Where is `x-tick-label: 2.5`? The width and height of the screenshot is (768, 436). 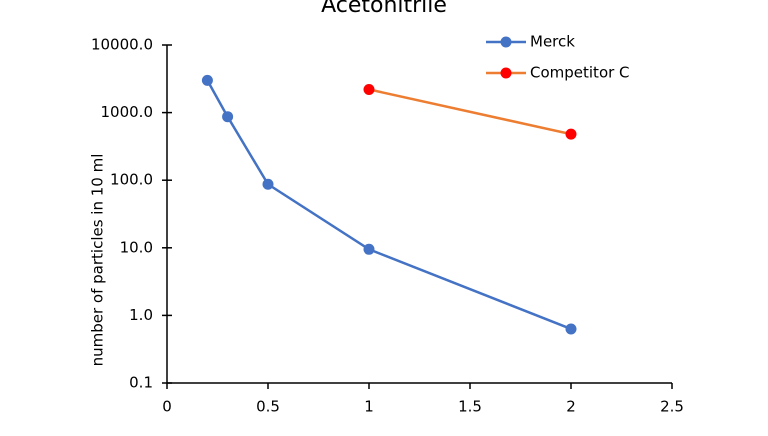
x-tick-label: 2.5 is located at coordinates (672, 407).